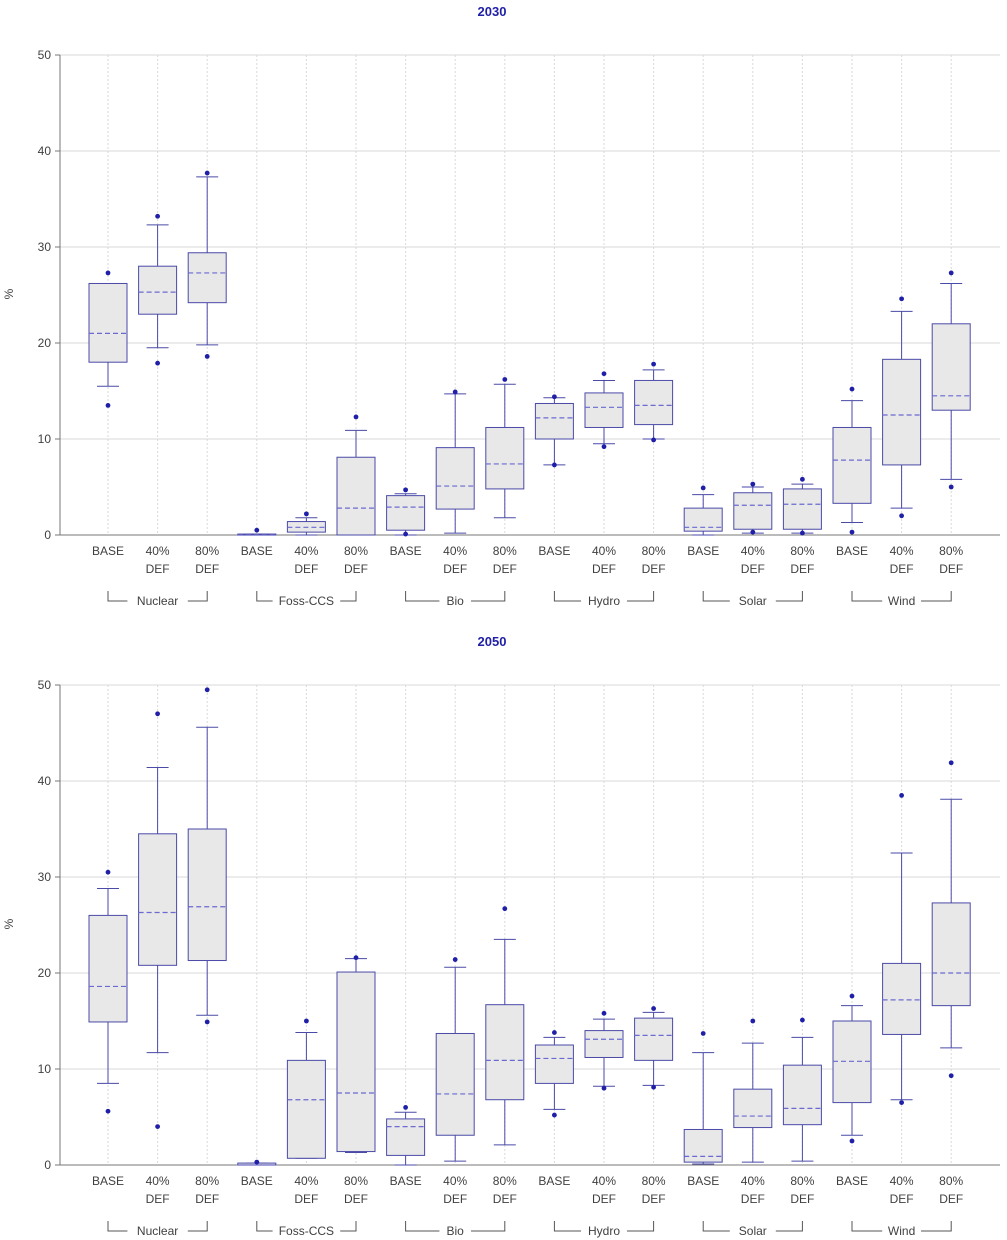 This screenshot has height=1240, width=1007. I want to click on chart-title: 2050, so click(492, 641).